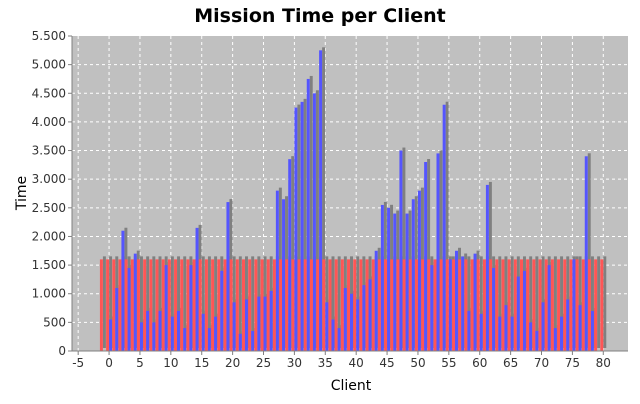 The height and width of the screenshot is (404, 640). What do you see at coordinates (232, 363) in the screenshot?
I see `x-tick-label: 20` at bounding box center [232, 363].